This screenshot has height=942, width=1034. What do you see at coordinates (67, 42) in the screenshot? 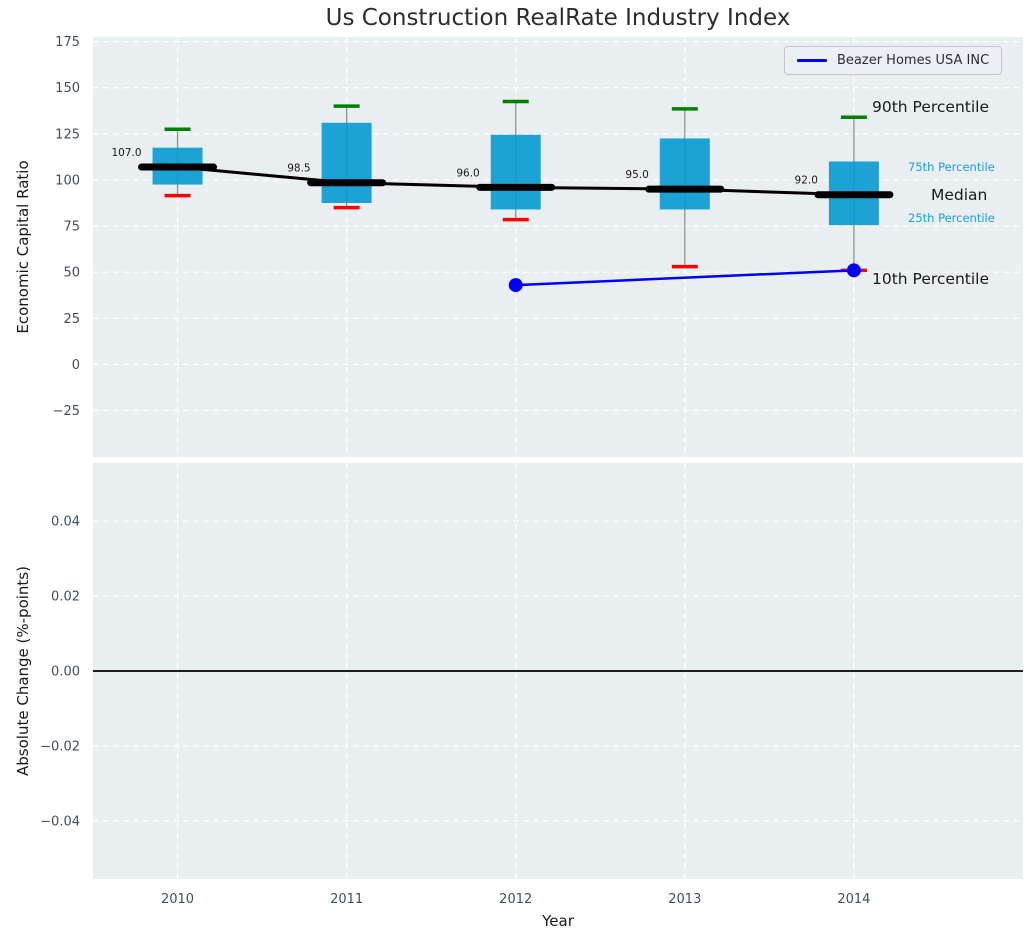
I see `y-tick-label: 175` at bounding box center [67, 42].